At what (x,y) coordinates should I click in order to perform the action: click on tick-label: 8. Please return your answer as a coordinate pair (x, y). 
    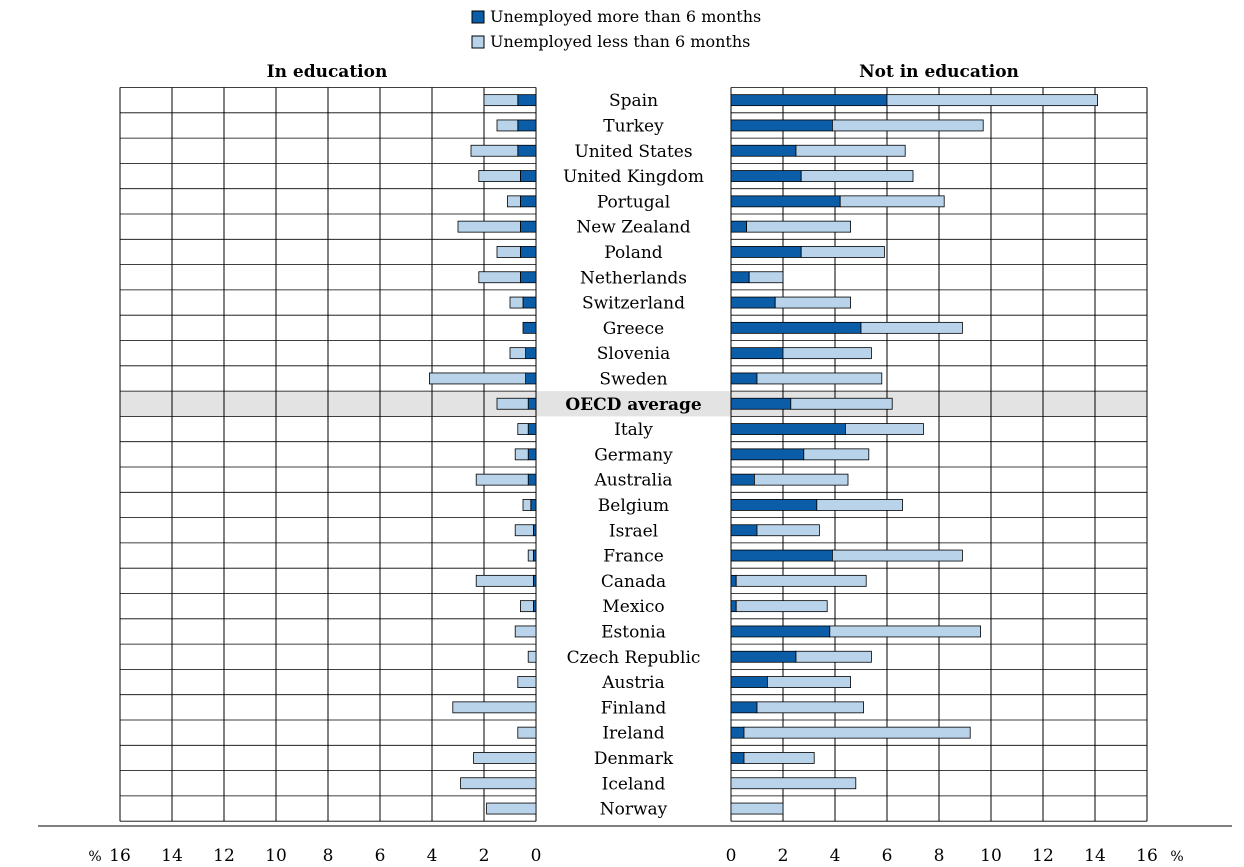
    Looking at the image, I should click on (939, 856).